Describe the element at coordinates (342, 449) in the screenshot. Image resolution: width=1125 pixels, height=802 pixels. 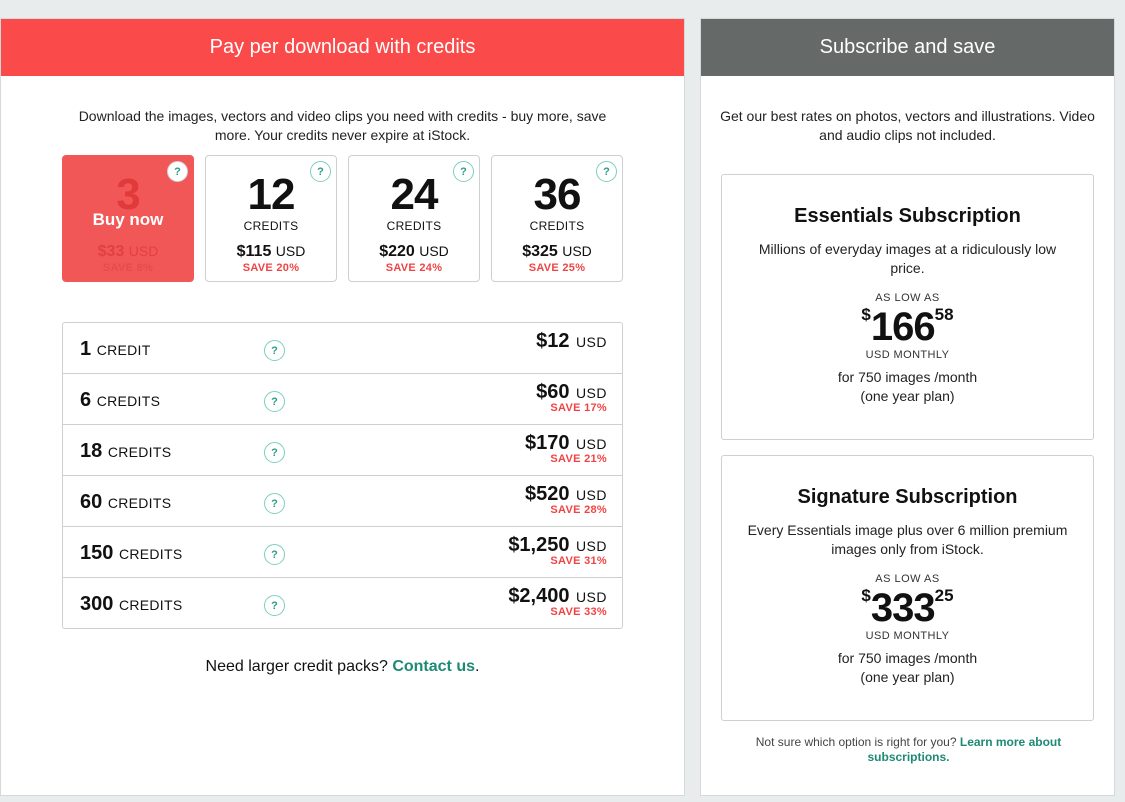
I see `credit-row-18: 18 CREDITS ? $170 USD SAVE 21%` at that location.